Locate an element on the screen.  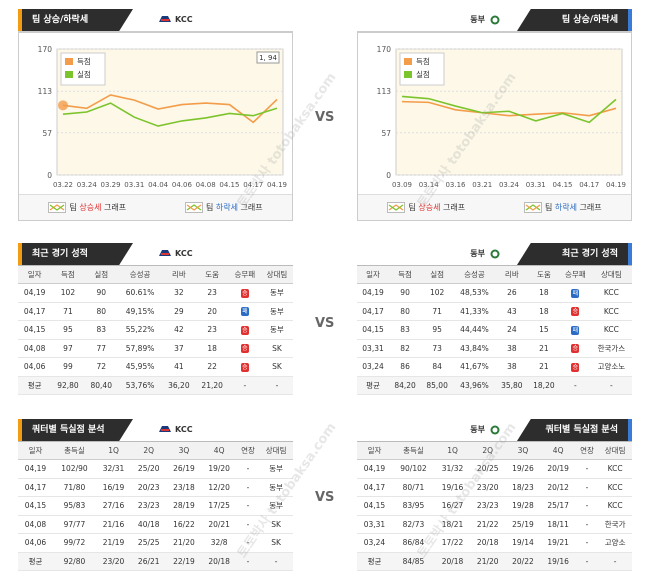
table-cell: 37 is located at coordinates (179, 348).